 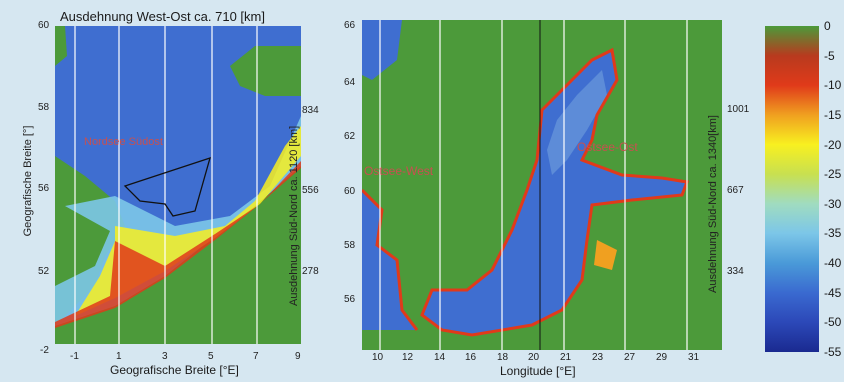 What do you see at coordinates (833, 322) in the screenshot?
I see `colorbar-tick: -50` at bounding box center [833, 322].